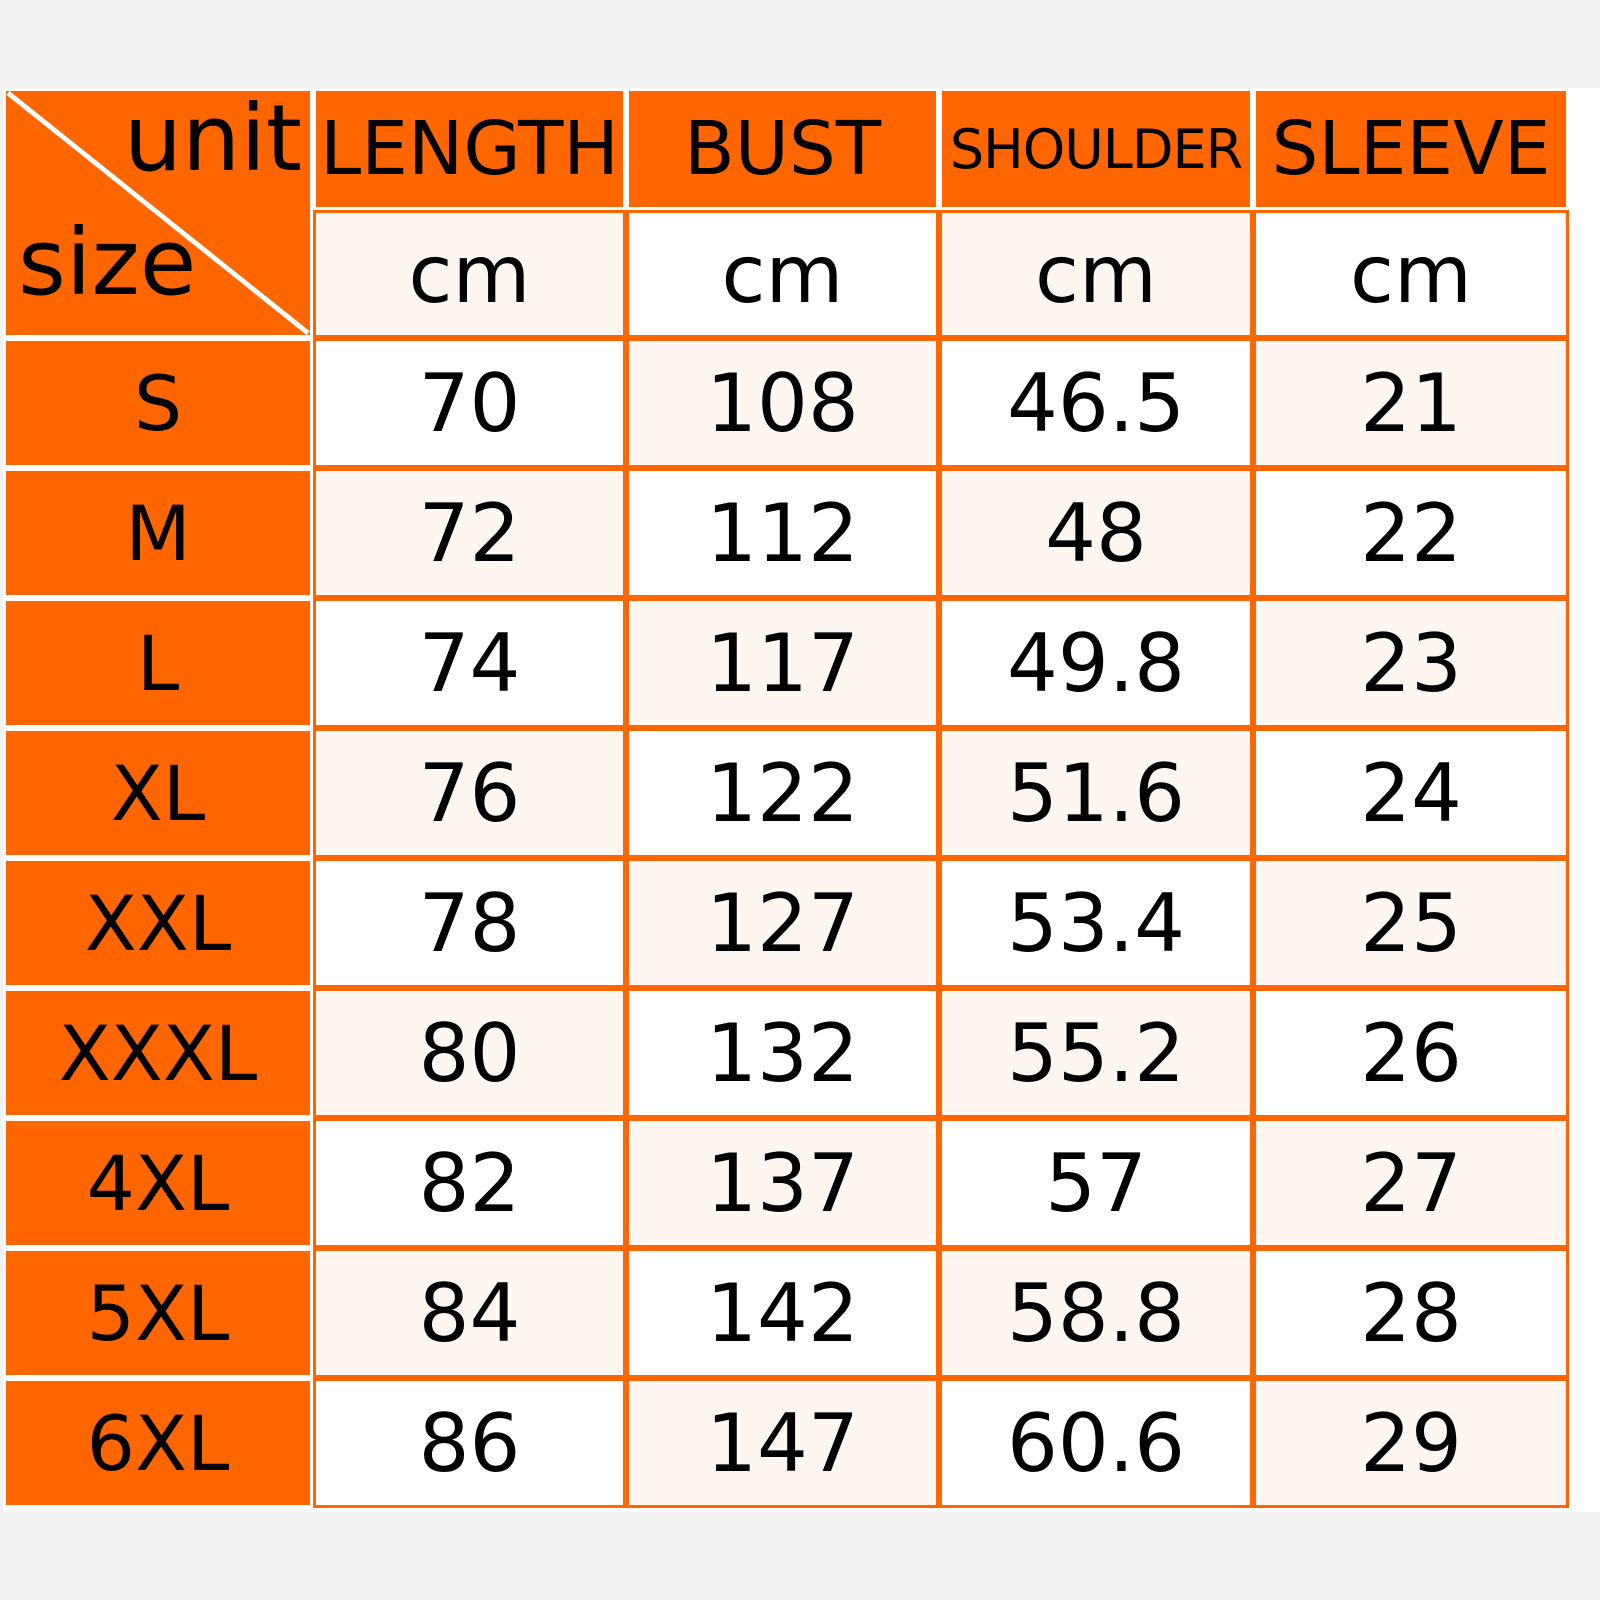 This screenshot has height=1600, width=1600. I want to click on unit-label: unit, so click(212, 138).